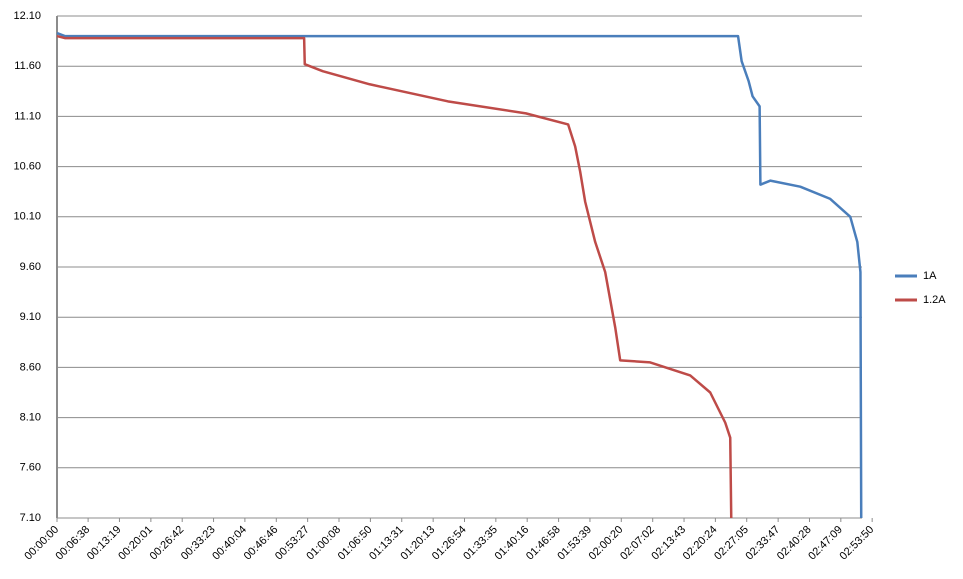  Describe the element at coordinates (30, 468) in the screenshot. I see `y-tick-label: 7.60` at that location.